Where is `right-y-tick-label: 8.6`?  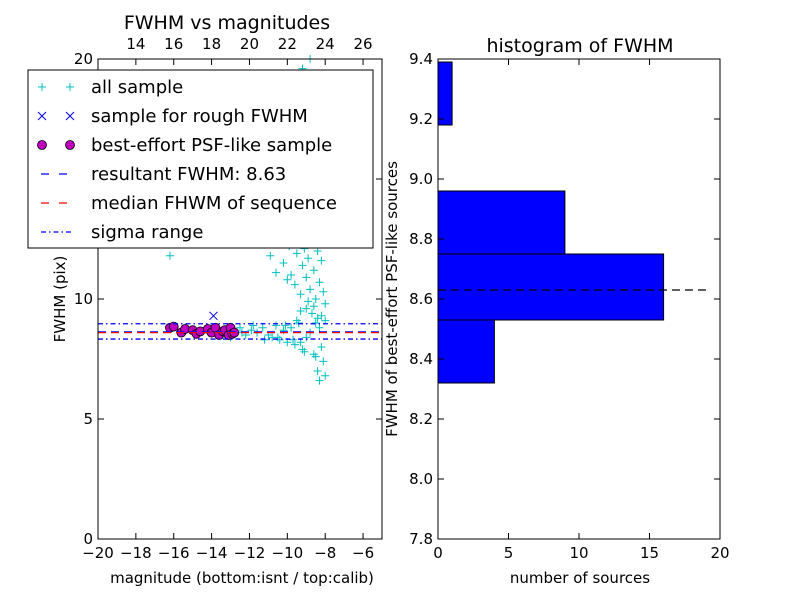 right-y-tick-label: 8.6 is located at coordinates (421, 299).